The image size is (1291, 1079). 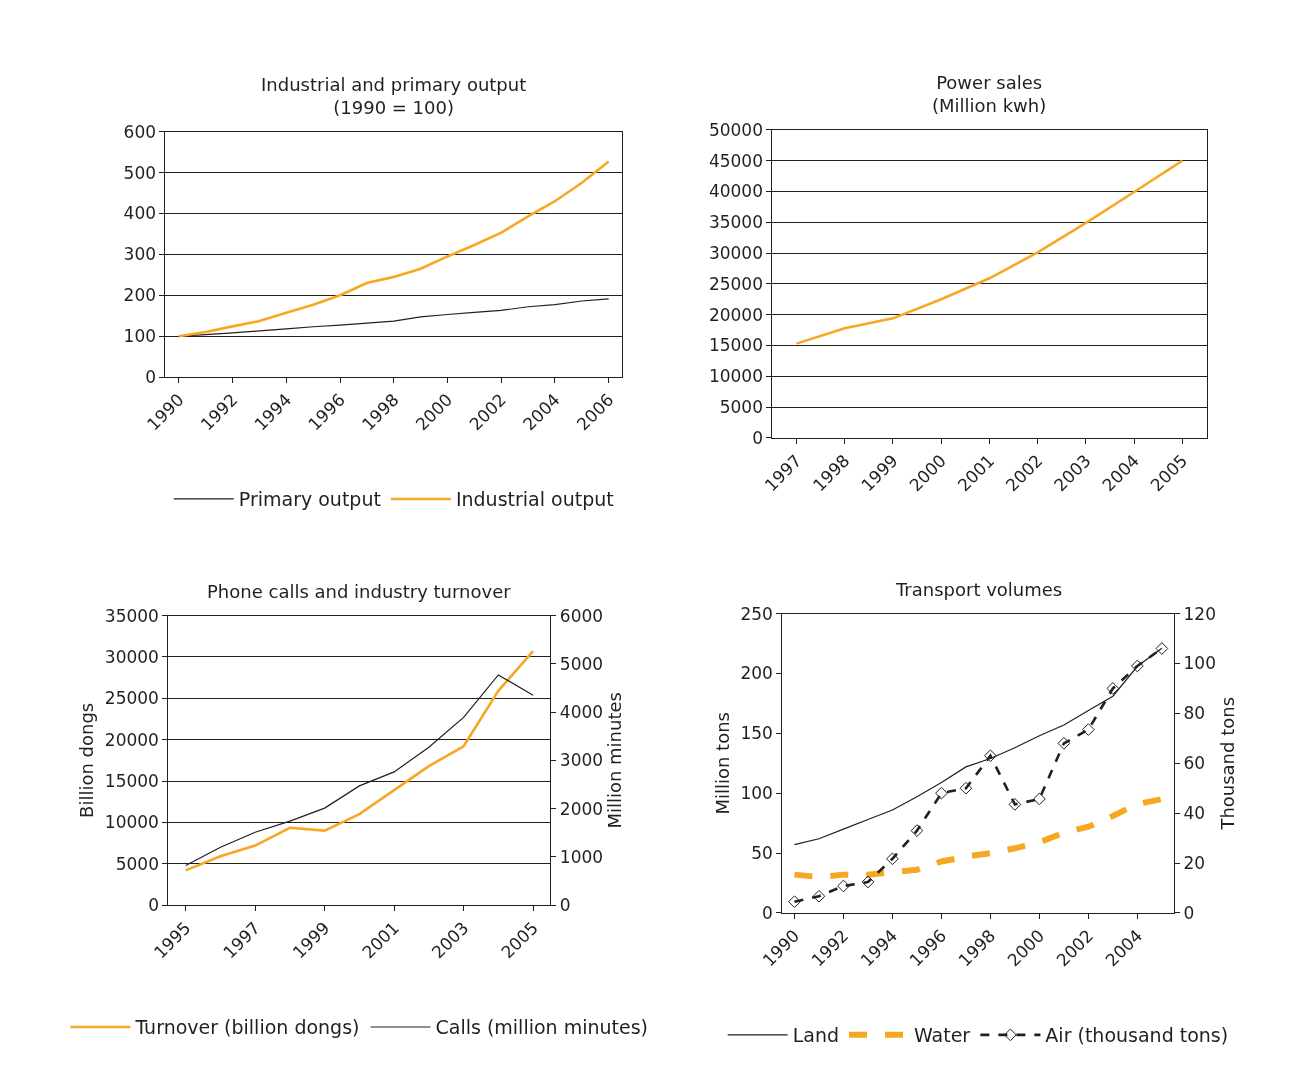 What do you see at coordinates (1137, 1035) in the screenshot?
I see `legend-label: Air (thousand tons)` at bounding box center [1137, 1035].